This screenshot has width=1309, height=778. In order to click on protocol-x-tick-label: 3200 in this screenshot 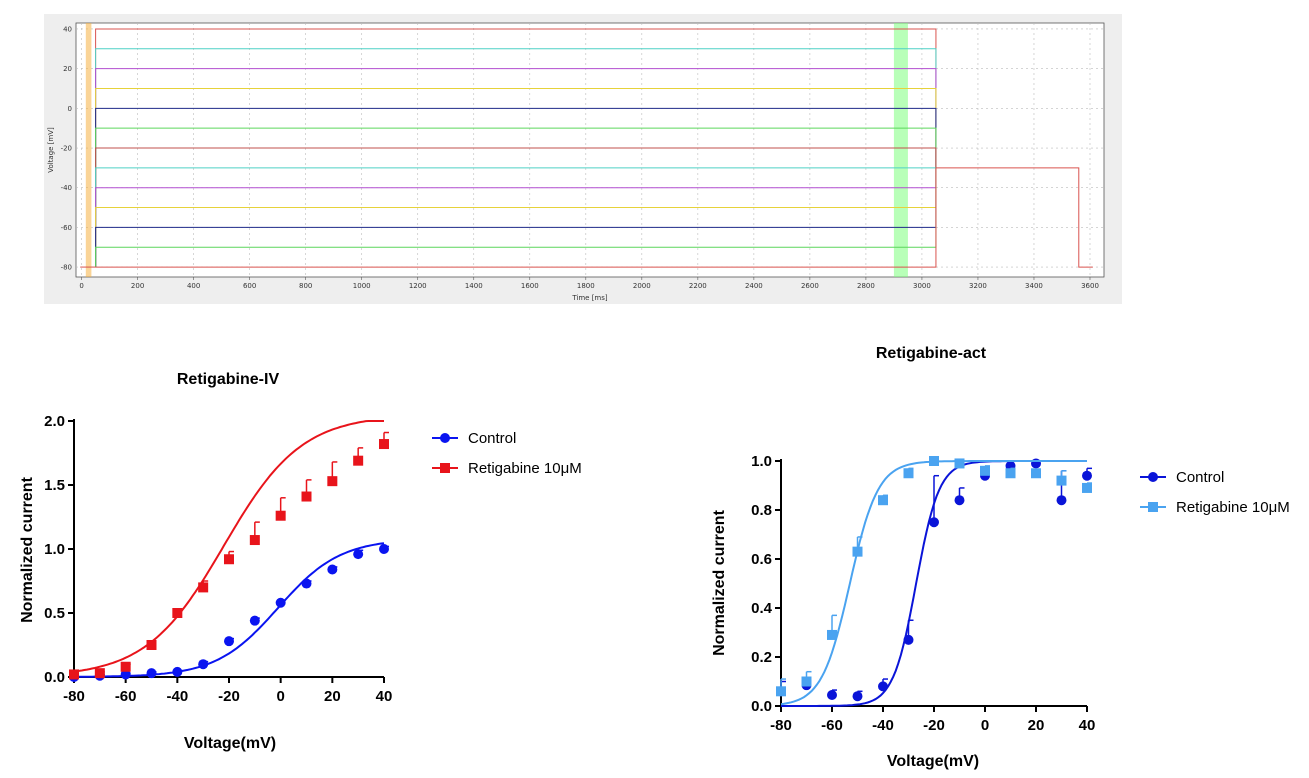, I will do `click(978, 286)`.